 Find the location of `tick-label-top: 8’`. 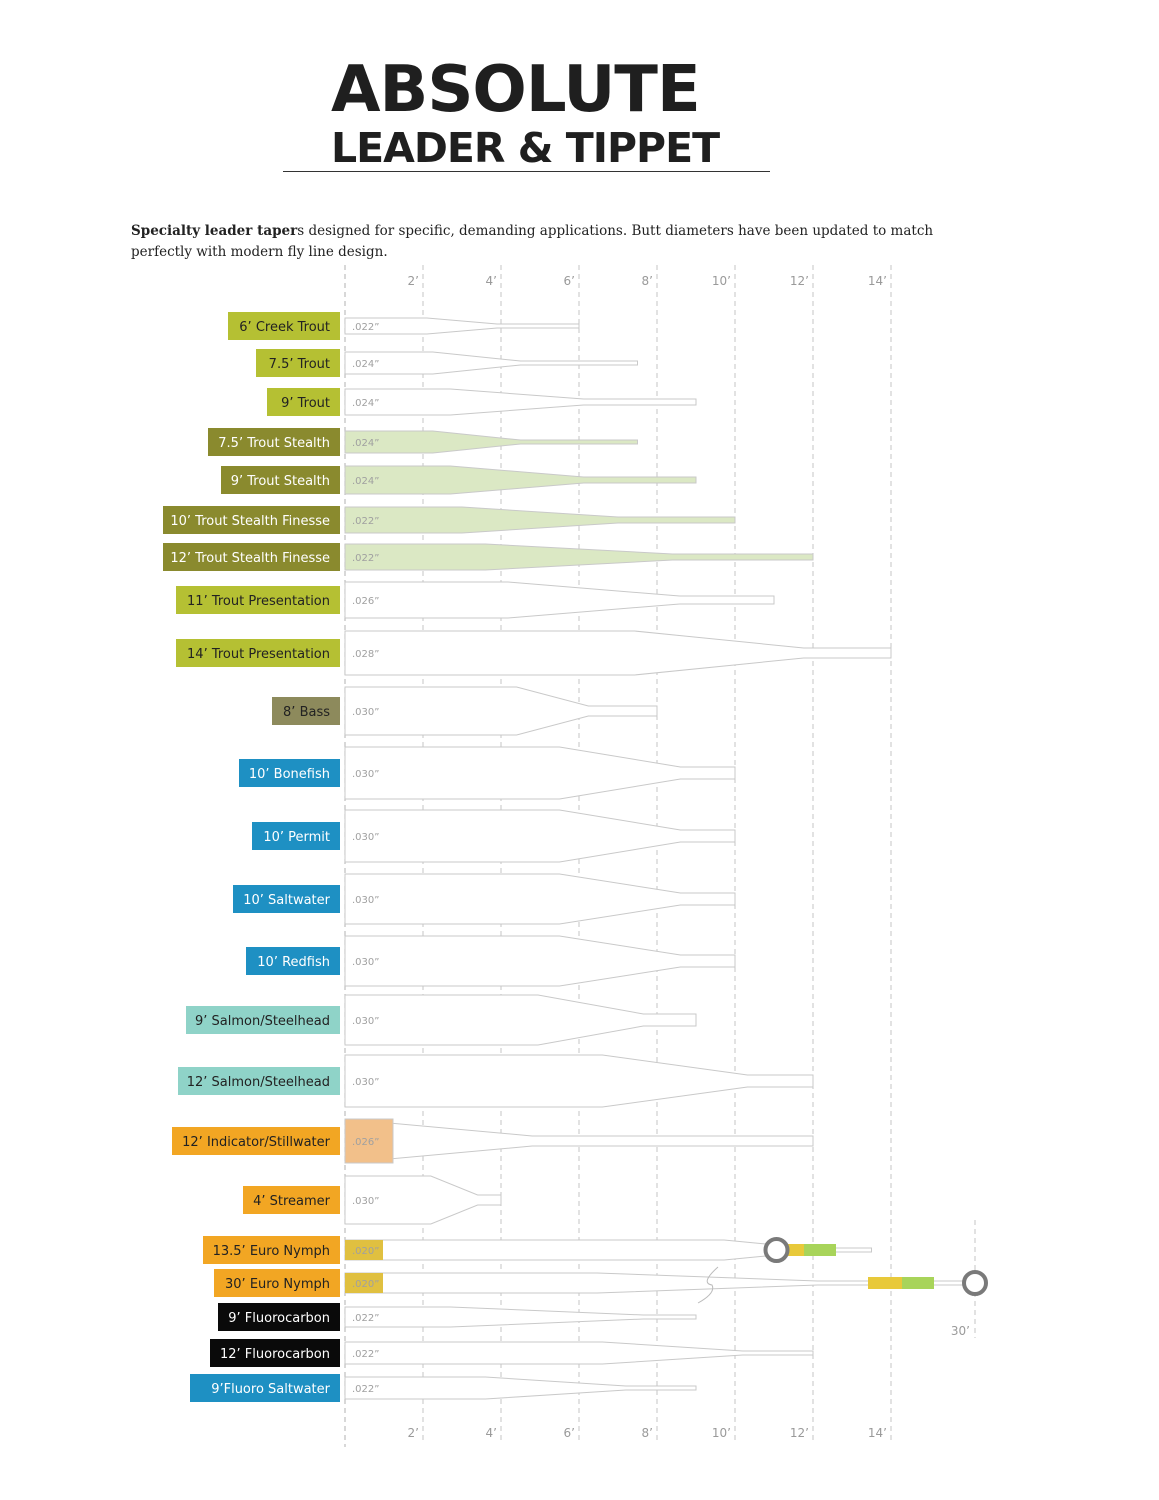

tick-label-top: 8’ is located at coordinates (647, 281).